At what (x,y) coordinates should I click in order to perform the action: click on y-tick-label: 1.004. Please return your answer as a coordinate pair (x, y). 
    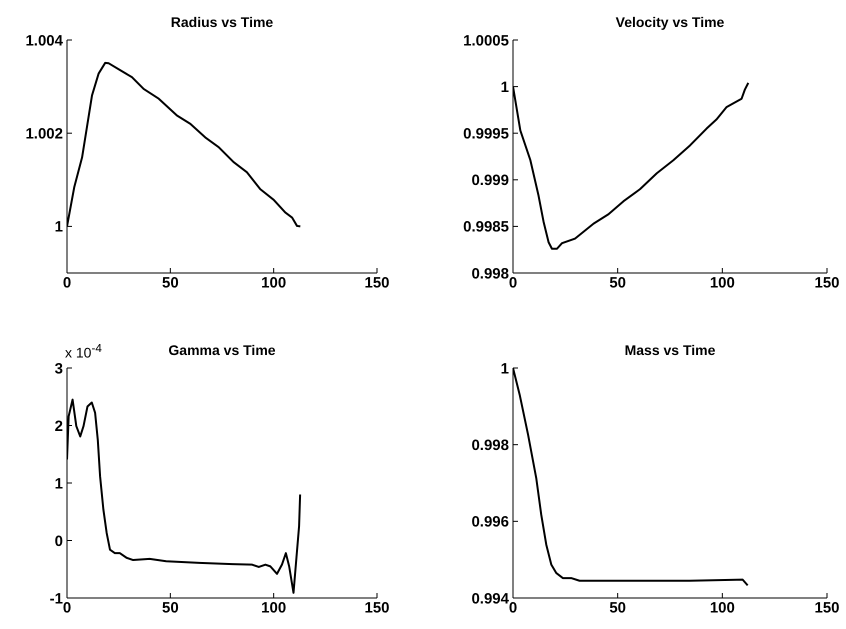
    Looking at the image, I should click on (44, 41).